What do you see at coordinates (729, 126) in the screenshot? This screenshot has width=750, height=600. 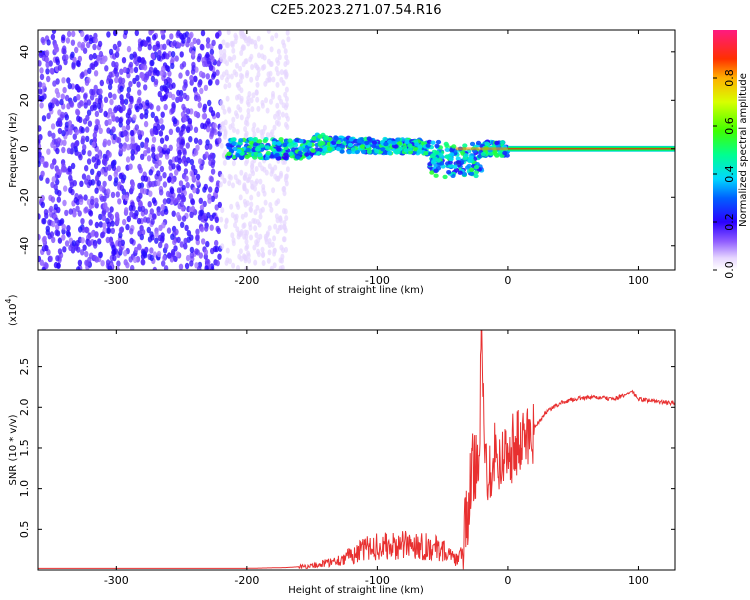 I see `colorbar-tick-label: 0.6` at bounding box center [729, 126].